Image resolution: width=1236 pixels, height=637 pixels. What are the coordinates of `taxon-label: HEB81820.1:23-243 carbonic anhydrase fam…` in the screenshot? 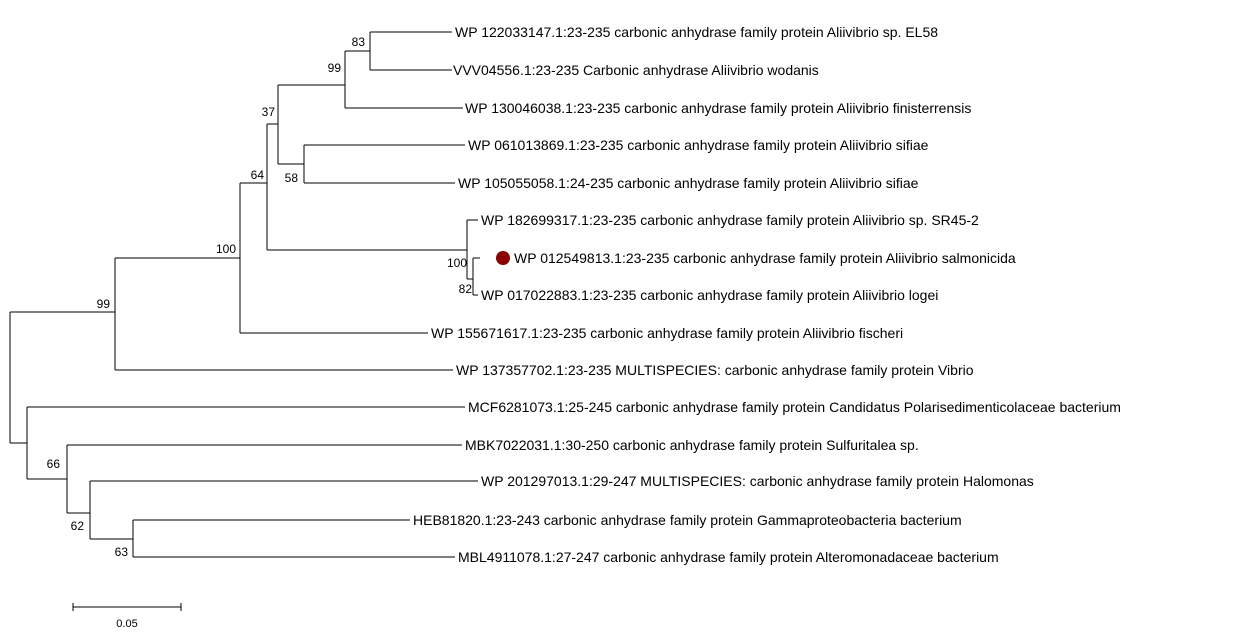 It's located at (687, 520).